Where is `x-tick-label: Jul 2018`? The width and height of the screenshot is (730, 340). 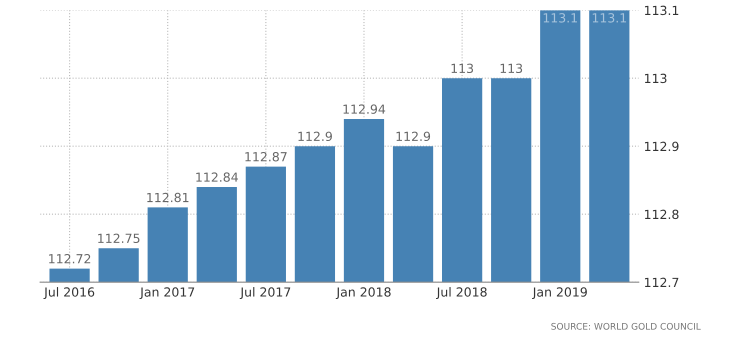 x-tick-label: Jul 2018 is located at coordinates (461, 293).